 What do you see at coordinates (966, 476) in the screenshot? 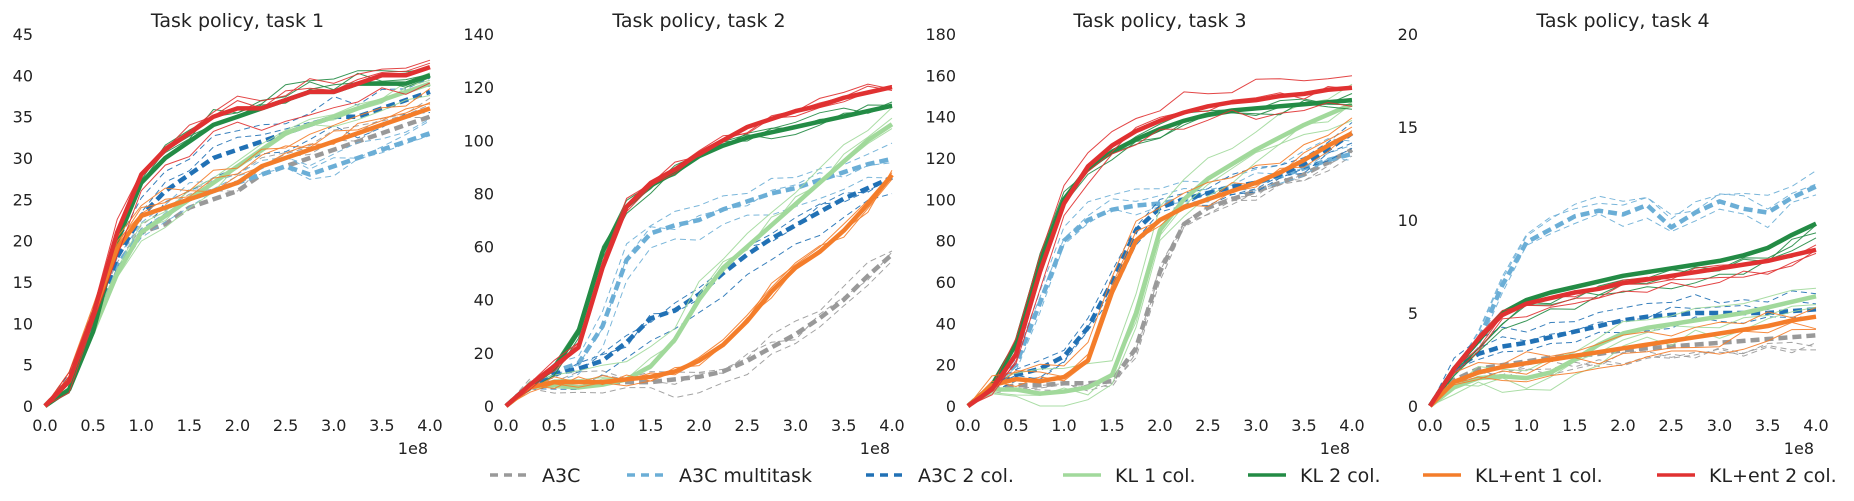
I see `legend-label: A3C 2 col.` at bounding box center [966, 476].